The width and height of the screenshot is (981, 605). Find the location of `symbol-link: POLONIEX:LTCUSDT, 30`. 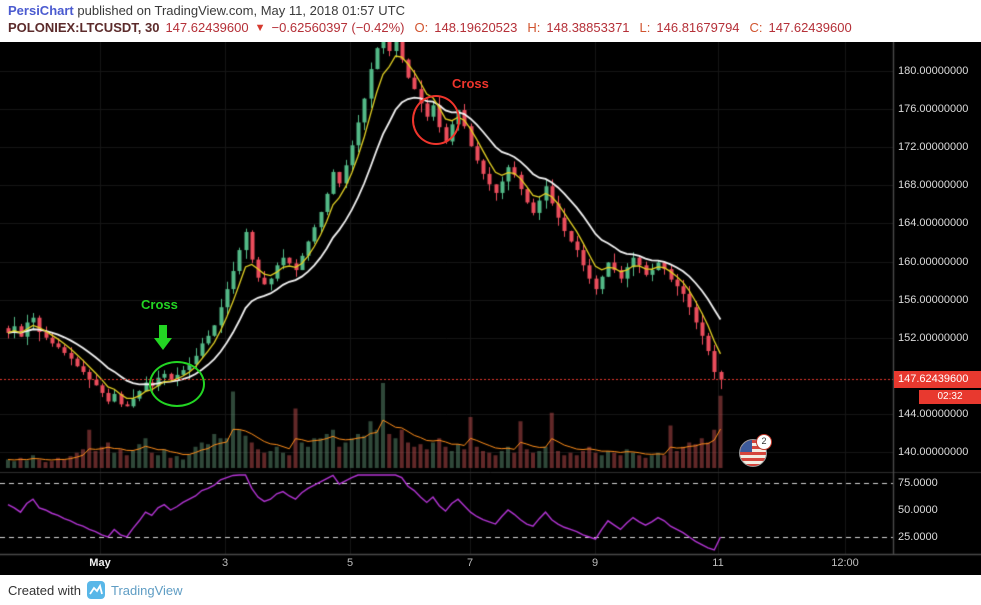

symbol-link: POLONIEX:LTCUSDT, 30 is located at coordinates (84, 27).